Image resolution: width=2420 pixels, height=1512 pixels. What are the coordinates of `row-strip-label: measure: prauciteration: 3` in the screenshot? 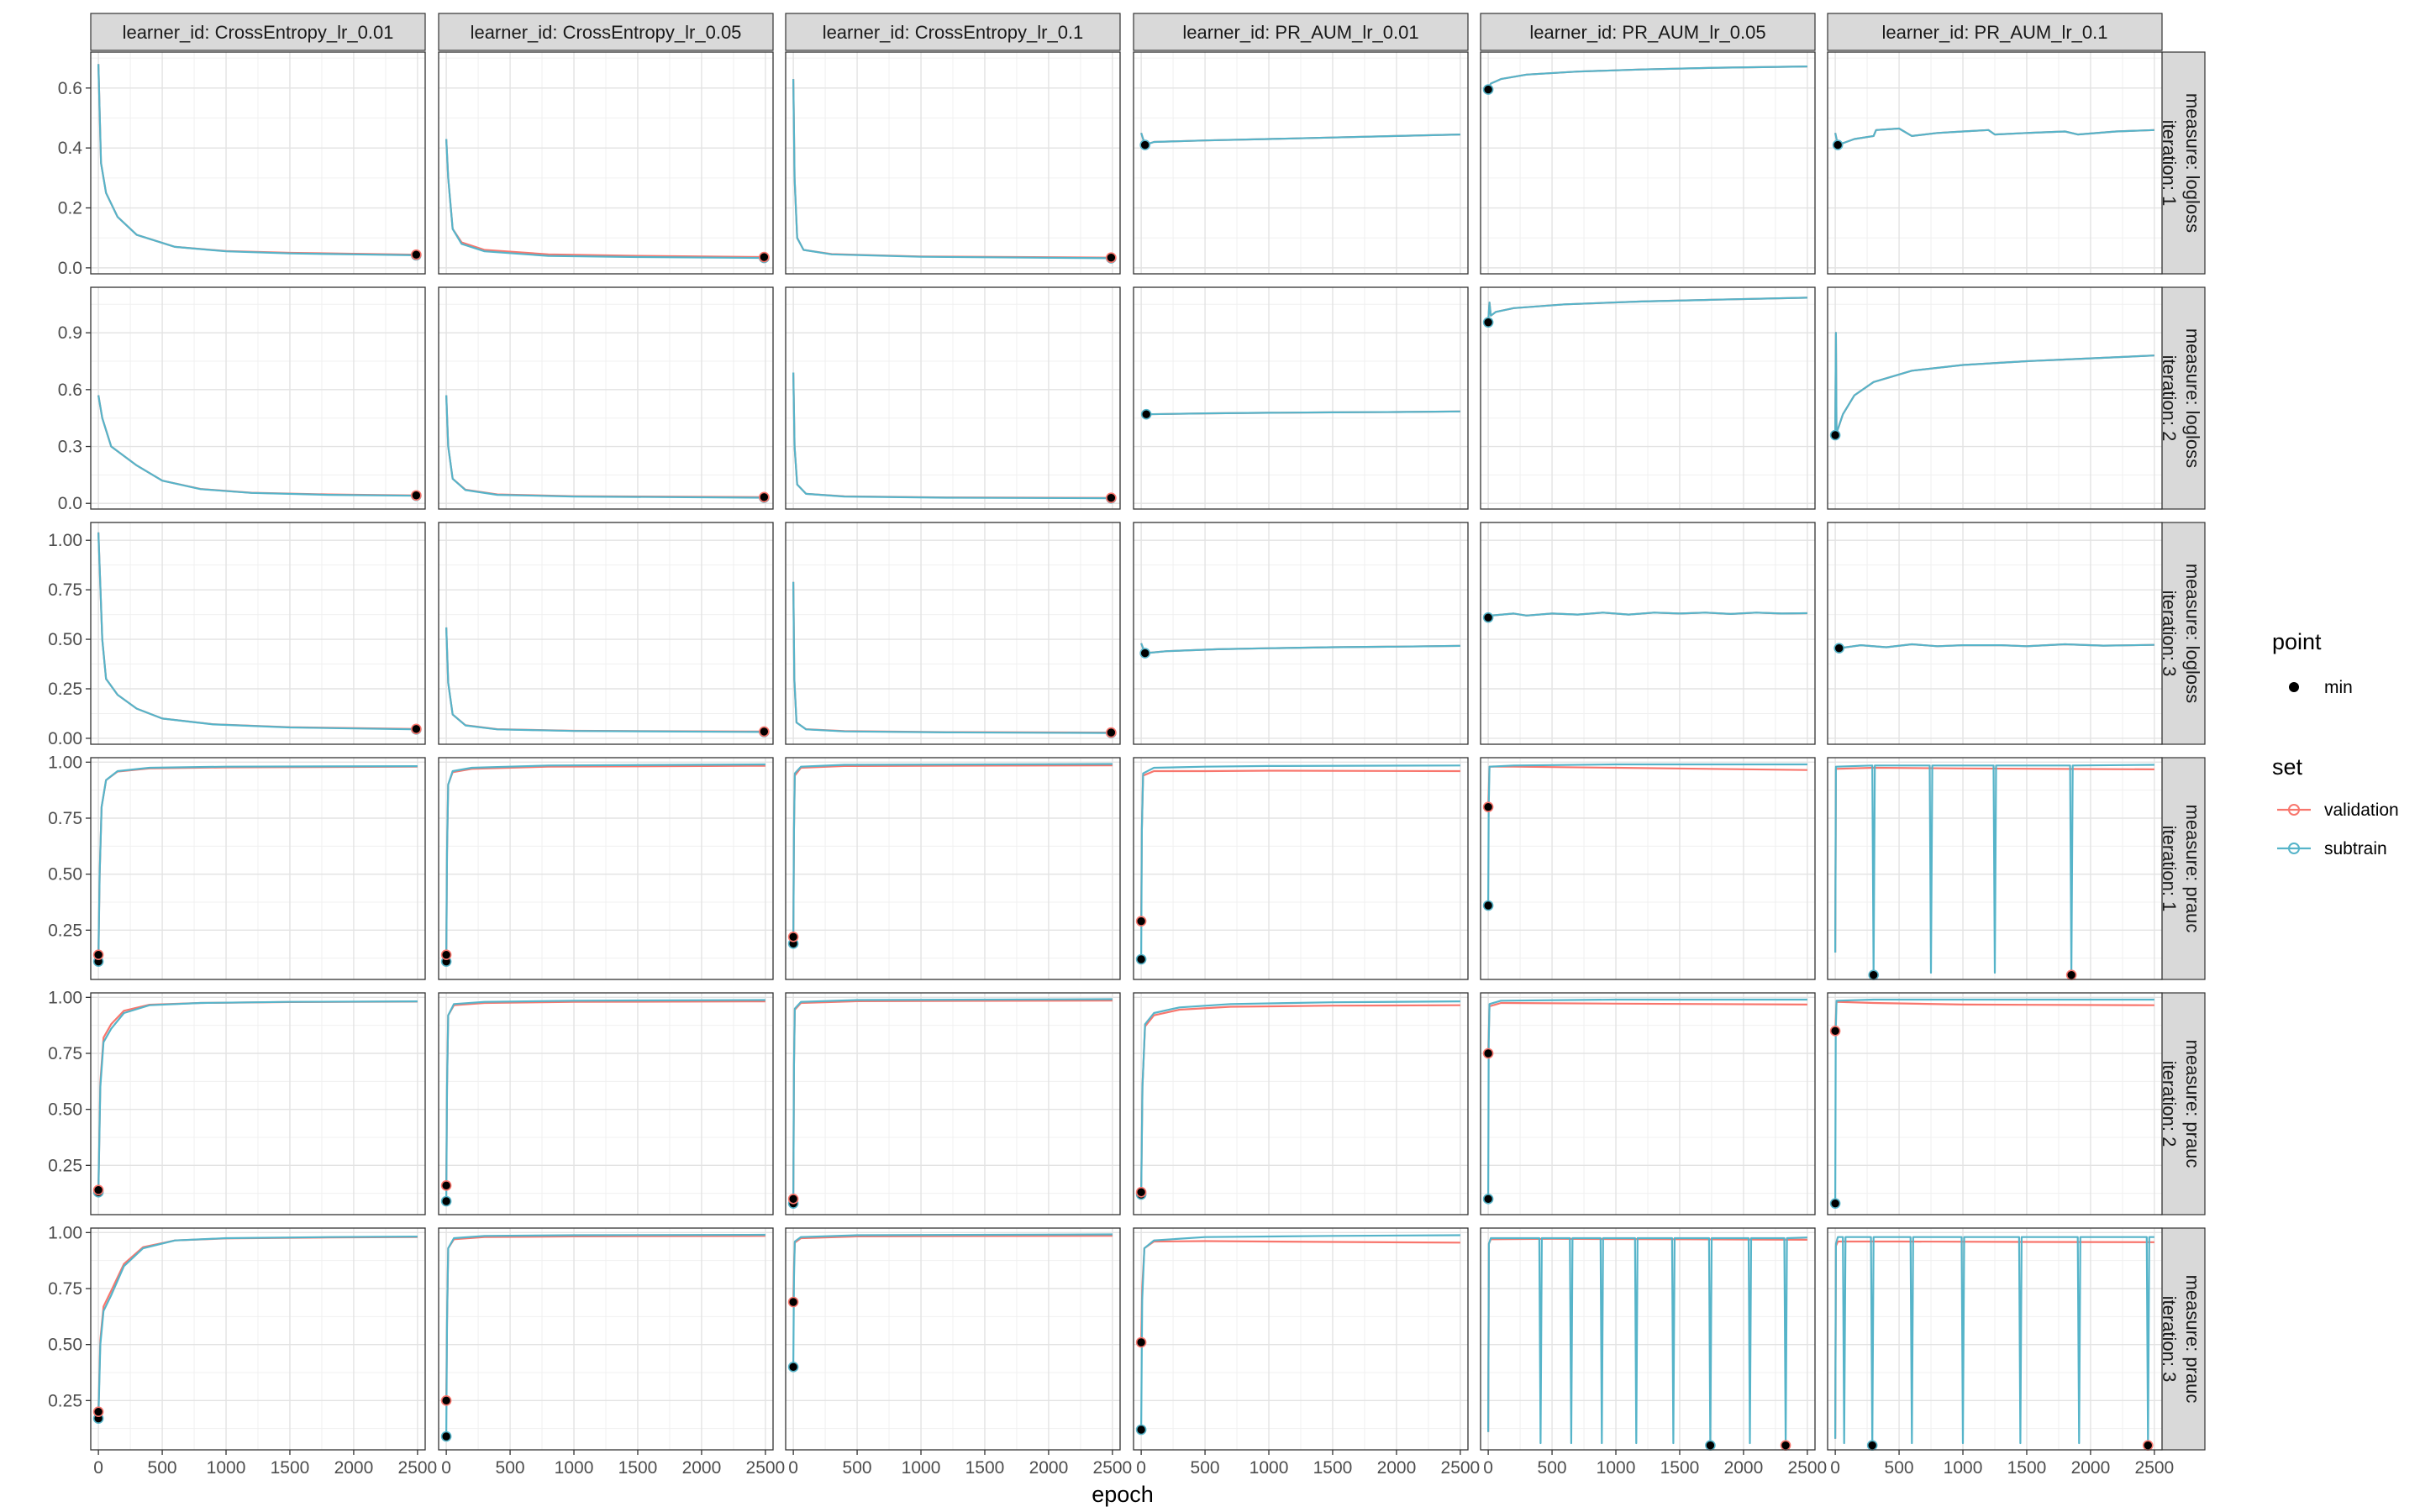 It's located at (2181, 1339).